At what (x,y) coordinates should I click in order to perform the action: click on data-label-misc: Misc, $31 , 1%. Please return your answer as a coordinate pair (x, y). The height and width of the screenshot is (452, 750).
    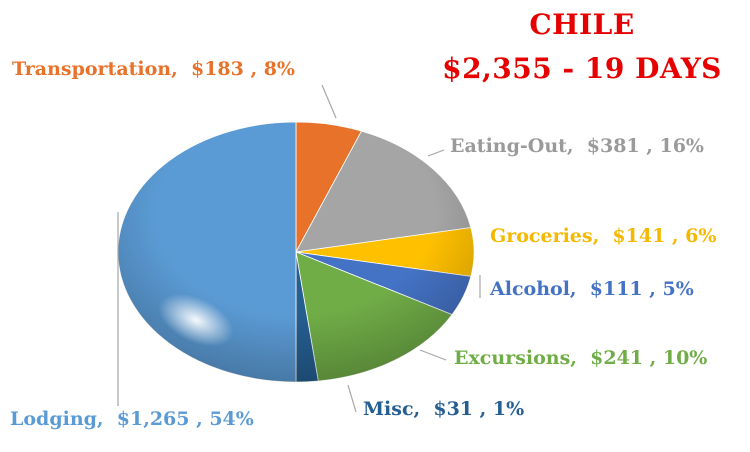
    Looking at the image, I should click on (444, 409).